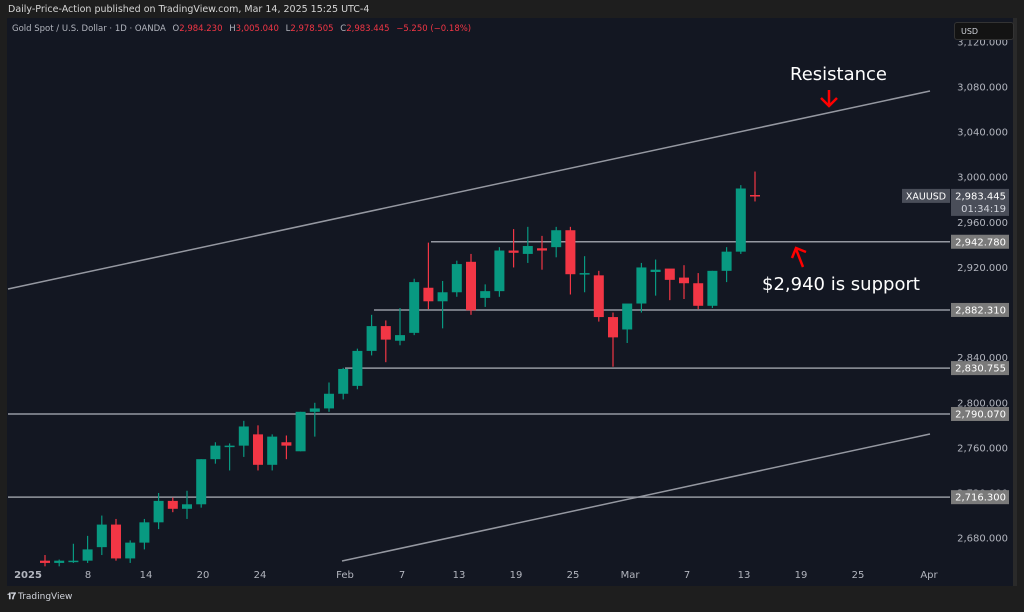 Image resolution: width=1024 pixels, height=612 pixels. Describe the element at coordinates (260, 575) in the screenshot. I see `time-tick: 24` at that location.